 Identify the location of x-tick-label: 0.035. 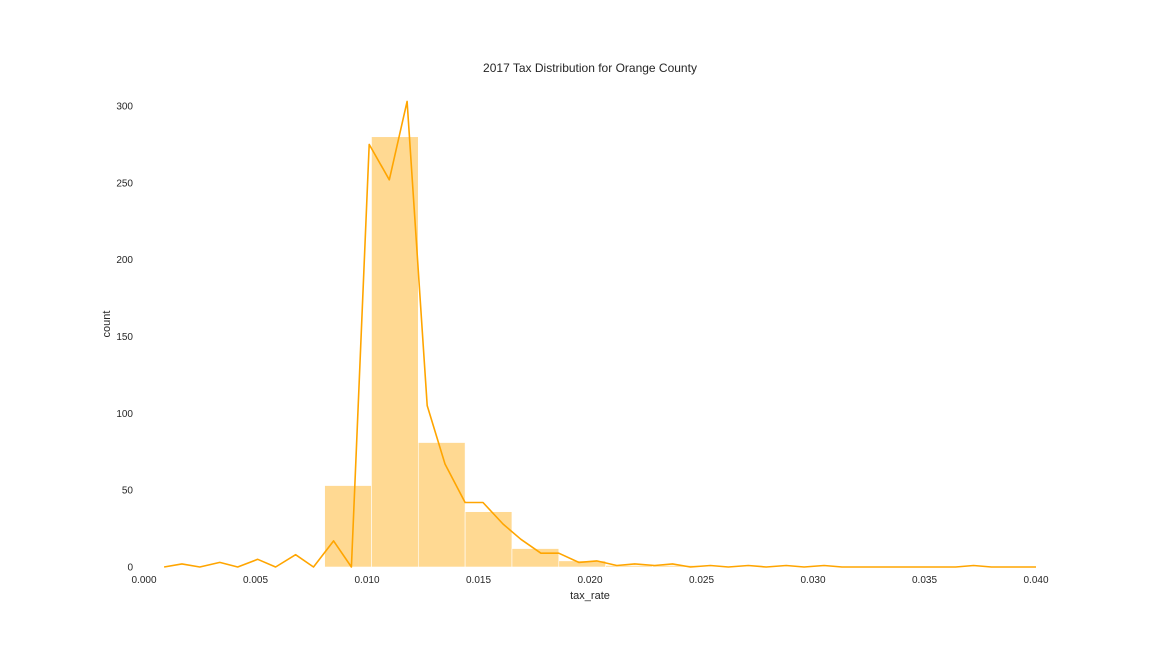
(924, 580).